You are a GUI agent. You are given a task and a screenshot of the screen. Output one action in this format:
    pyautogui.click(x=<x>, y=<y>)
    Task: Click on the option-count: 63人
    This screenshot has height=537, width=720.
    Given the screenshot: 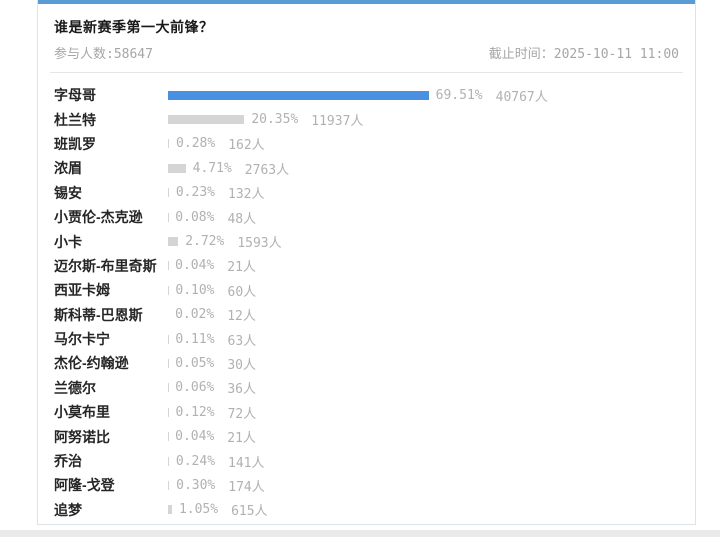 What is the action you would take?
    pyautogui.click(x=242, y=341)
    